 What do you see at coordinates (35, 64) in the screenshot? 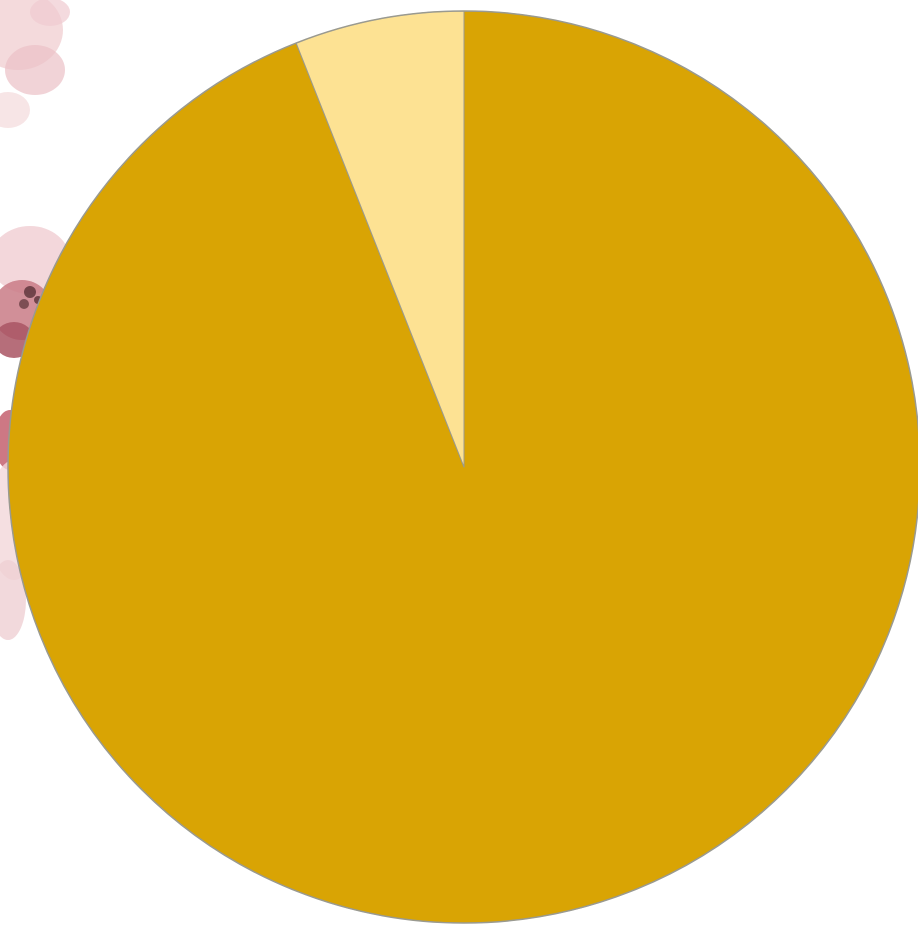
I see `floral-top-left` at bounding box center [35, 64].